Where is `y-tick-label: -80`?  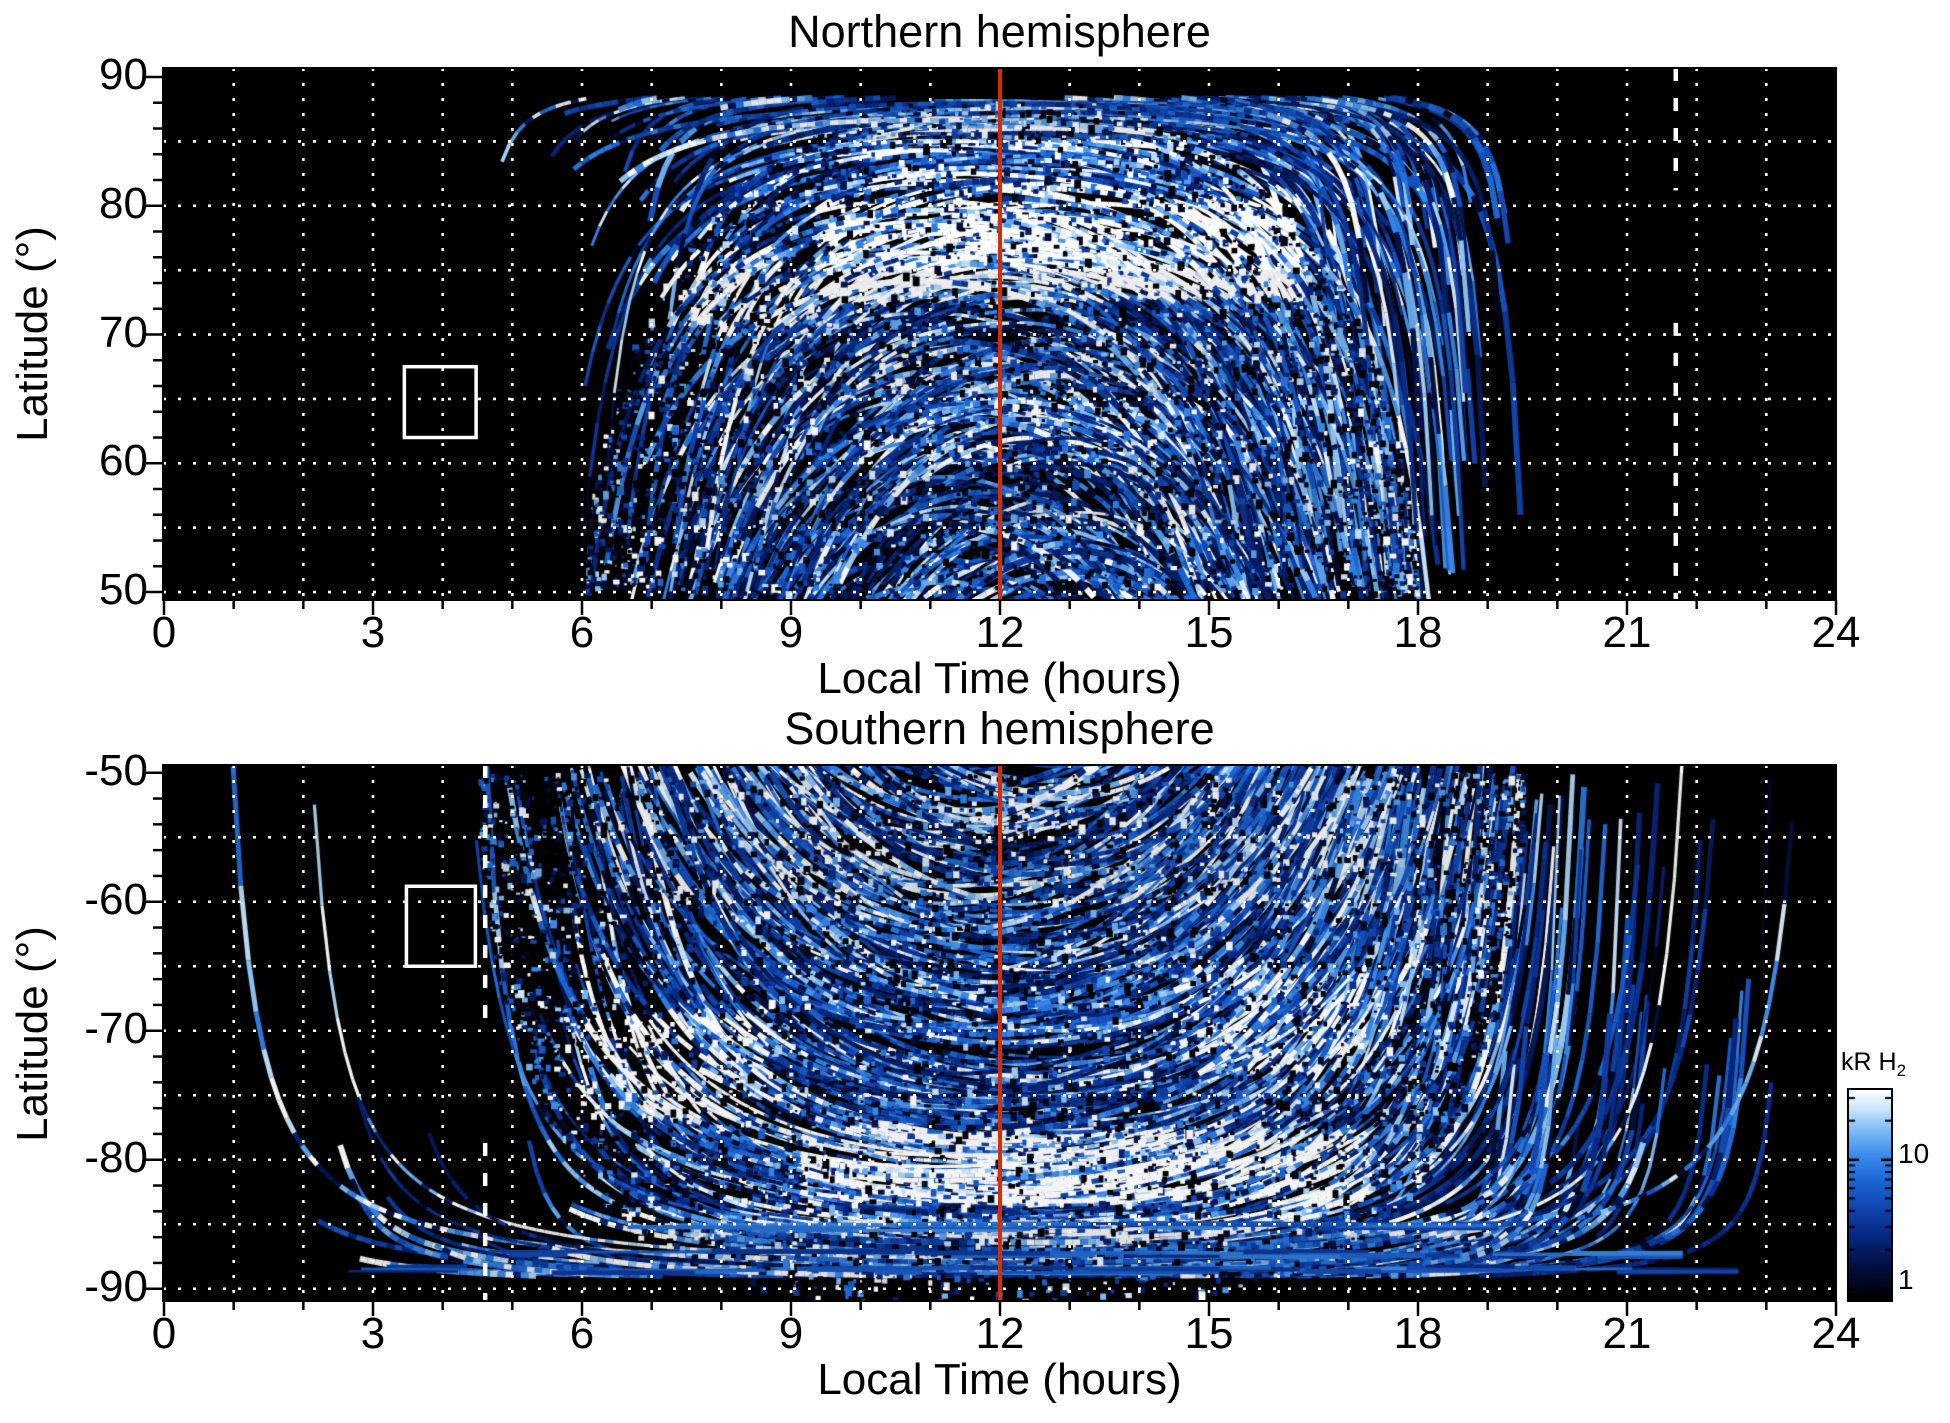
y-tick-label: -80 is located at coordinates (116, 1157).